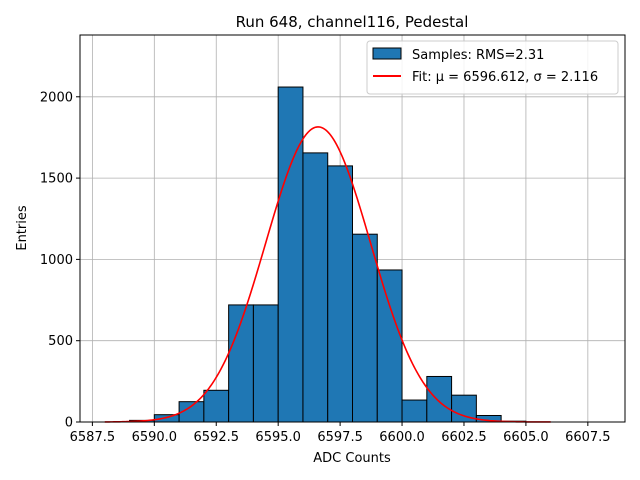 This screenshot has height=480, width=640. Describe the element at coordinates (402, 437) in the screenshot. I see `x-tick-label: 6600.0` at that location.